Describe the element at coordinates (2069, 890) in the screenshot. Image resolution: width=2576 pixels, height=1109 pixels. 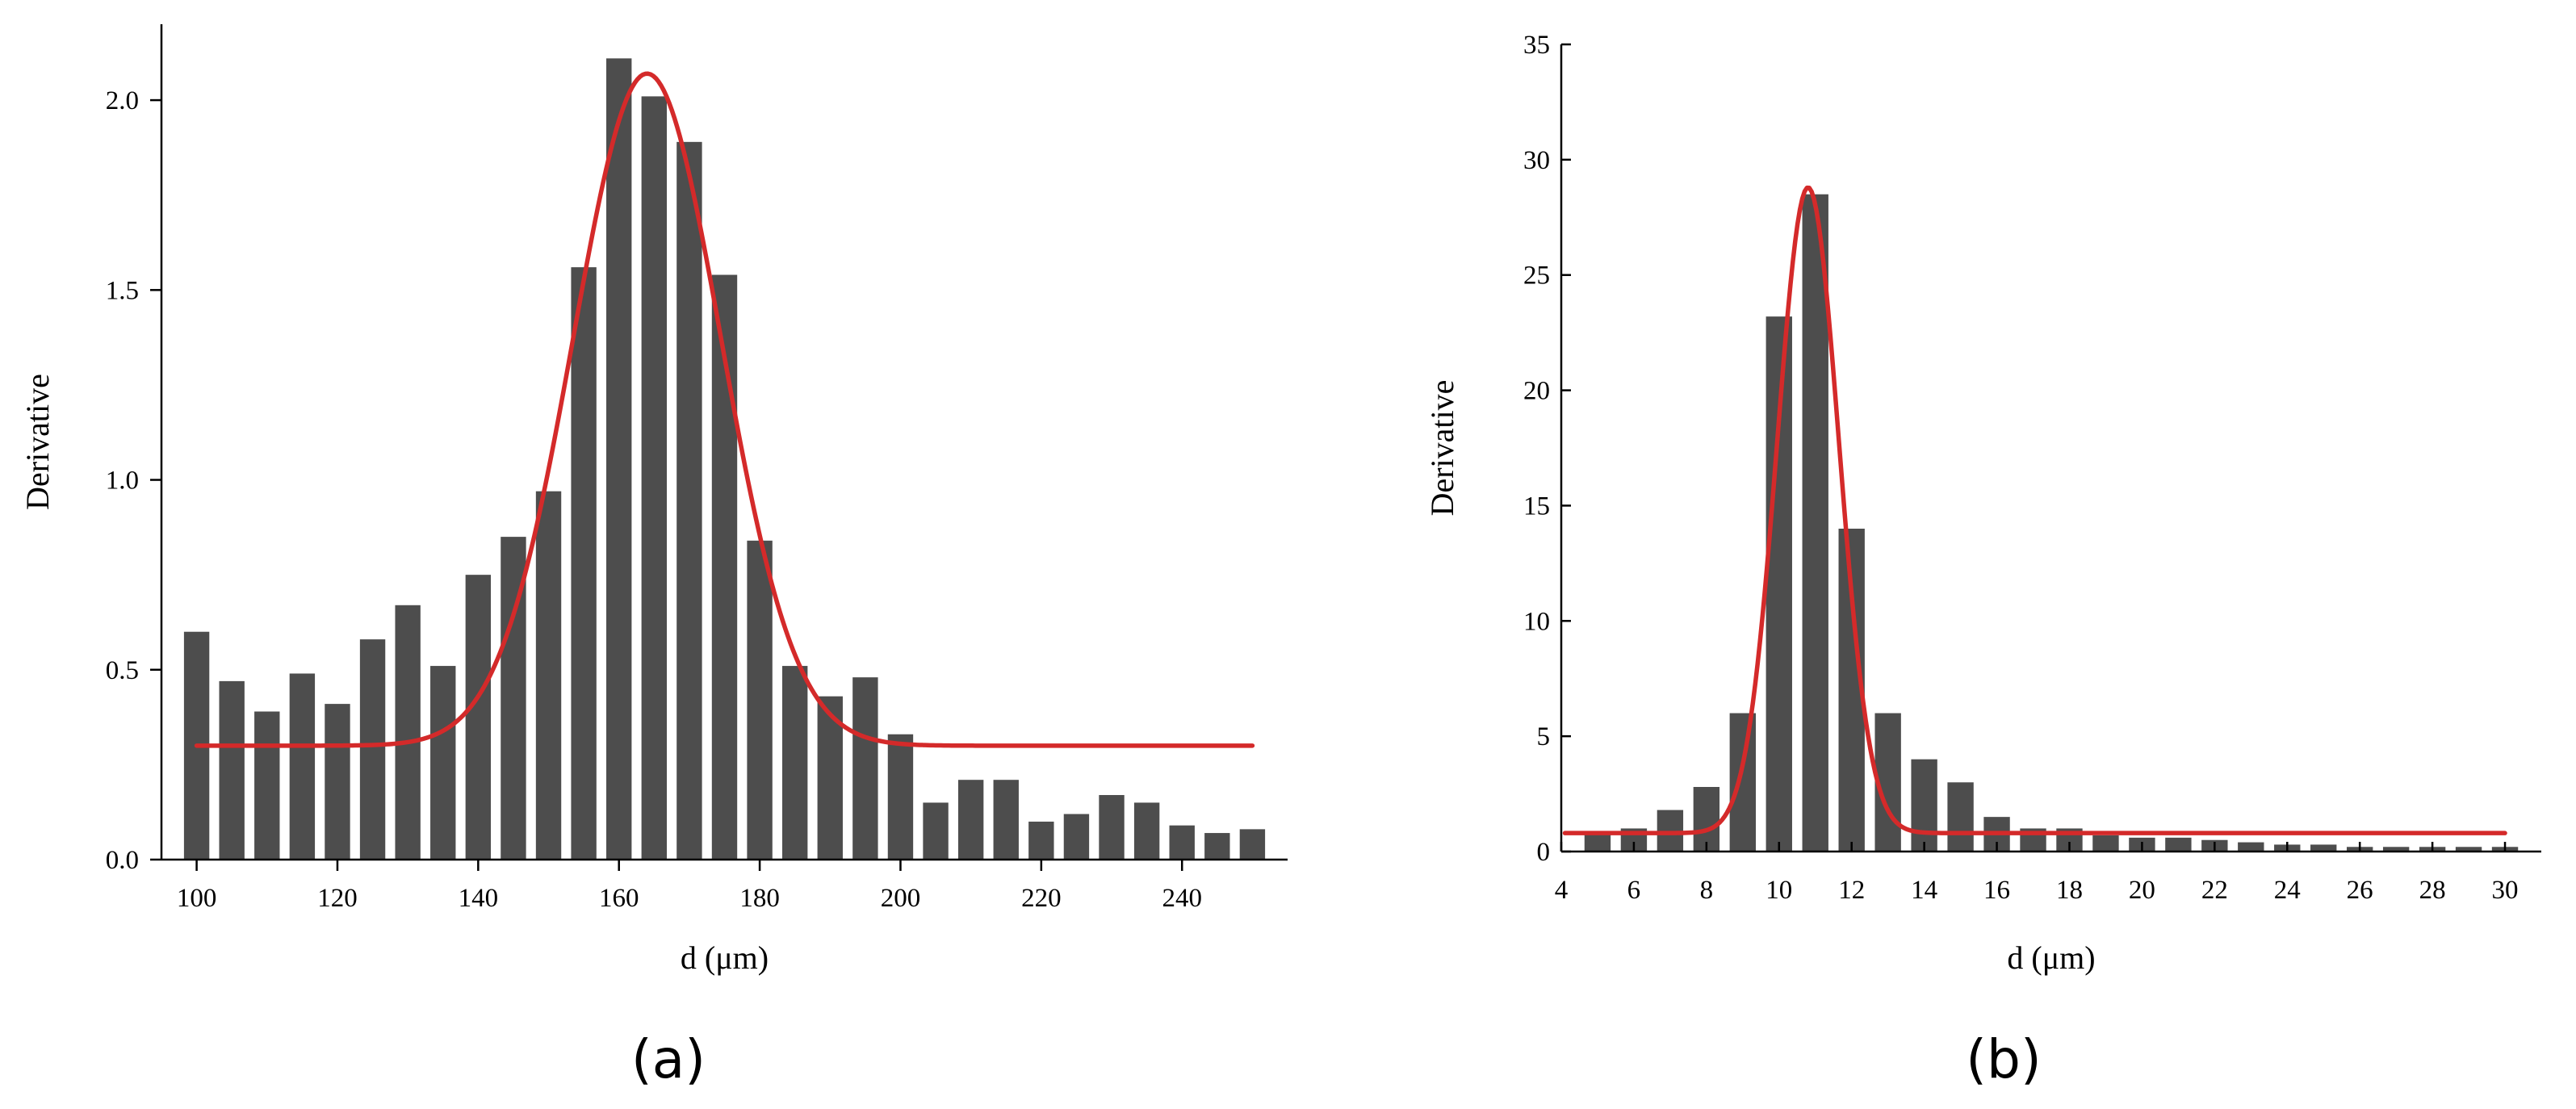
I see `x-tick-label: 18` at that location.